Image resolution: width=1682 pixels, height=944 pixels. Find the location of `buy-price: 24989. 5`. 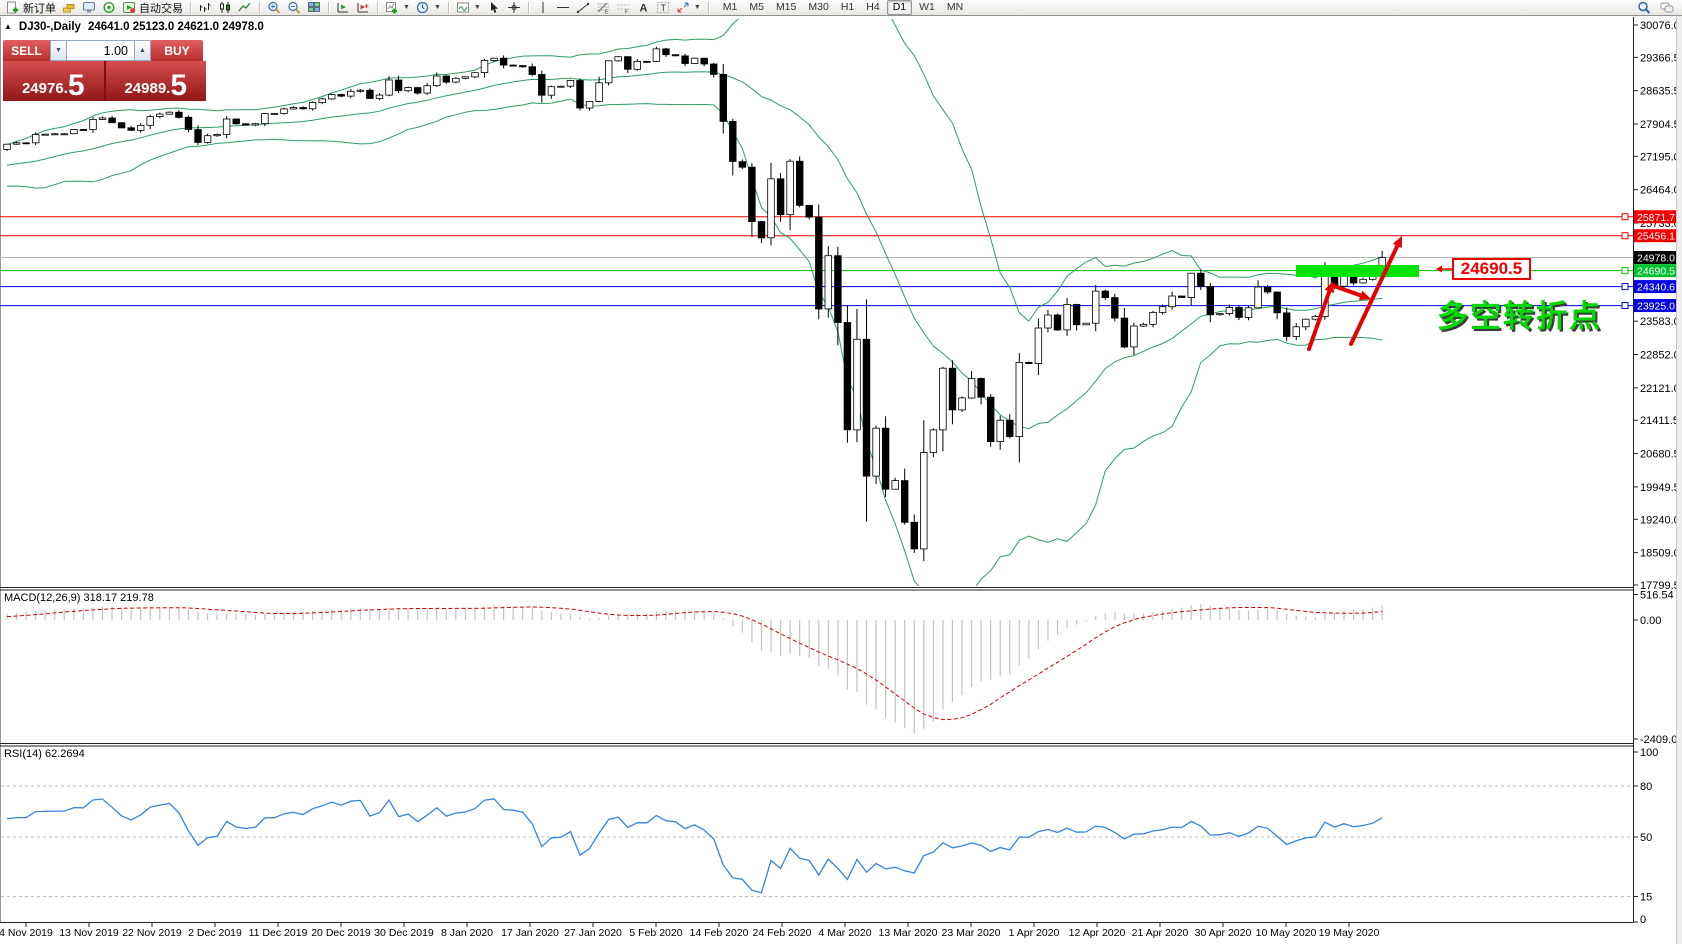

buy-price: 24989. 5 is located at coordinates (155, 81).